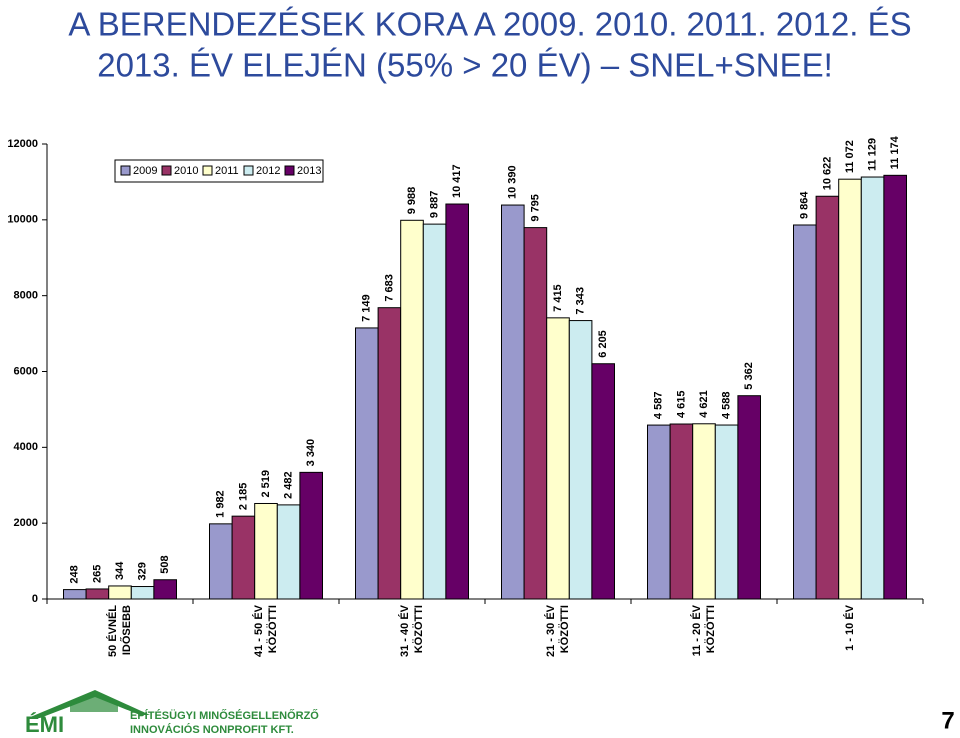  What do you see at coordinates (895, 152) in the screenshot?
I see `value-label: 11 174` at bounding box center [895, 152].